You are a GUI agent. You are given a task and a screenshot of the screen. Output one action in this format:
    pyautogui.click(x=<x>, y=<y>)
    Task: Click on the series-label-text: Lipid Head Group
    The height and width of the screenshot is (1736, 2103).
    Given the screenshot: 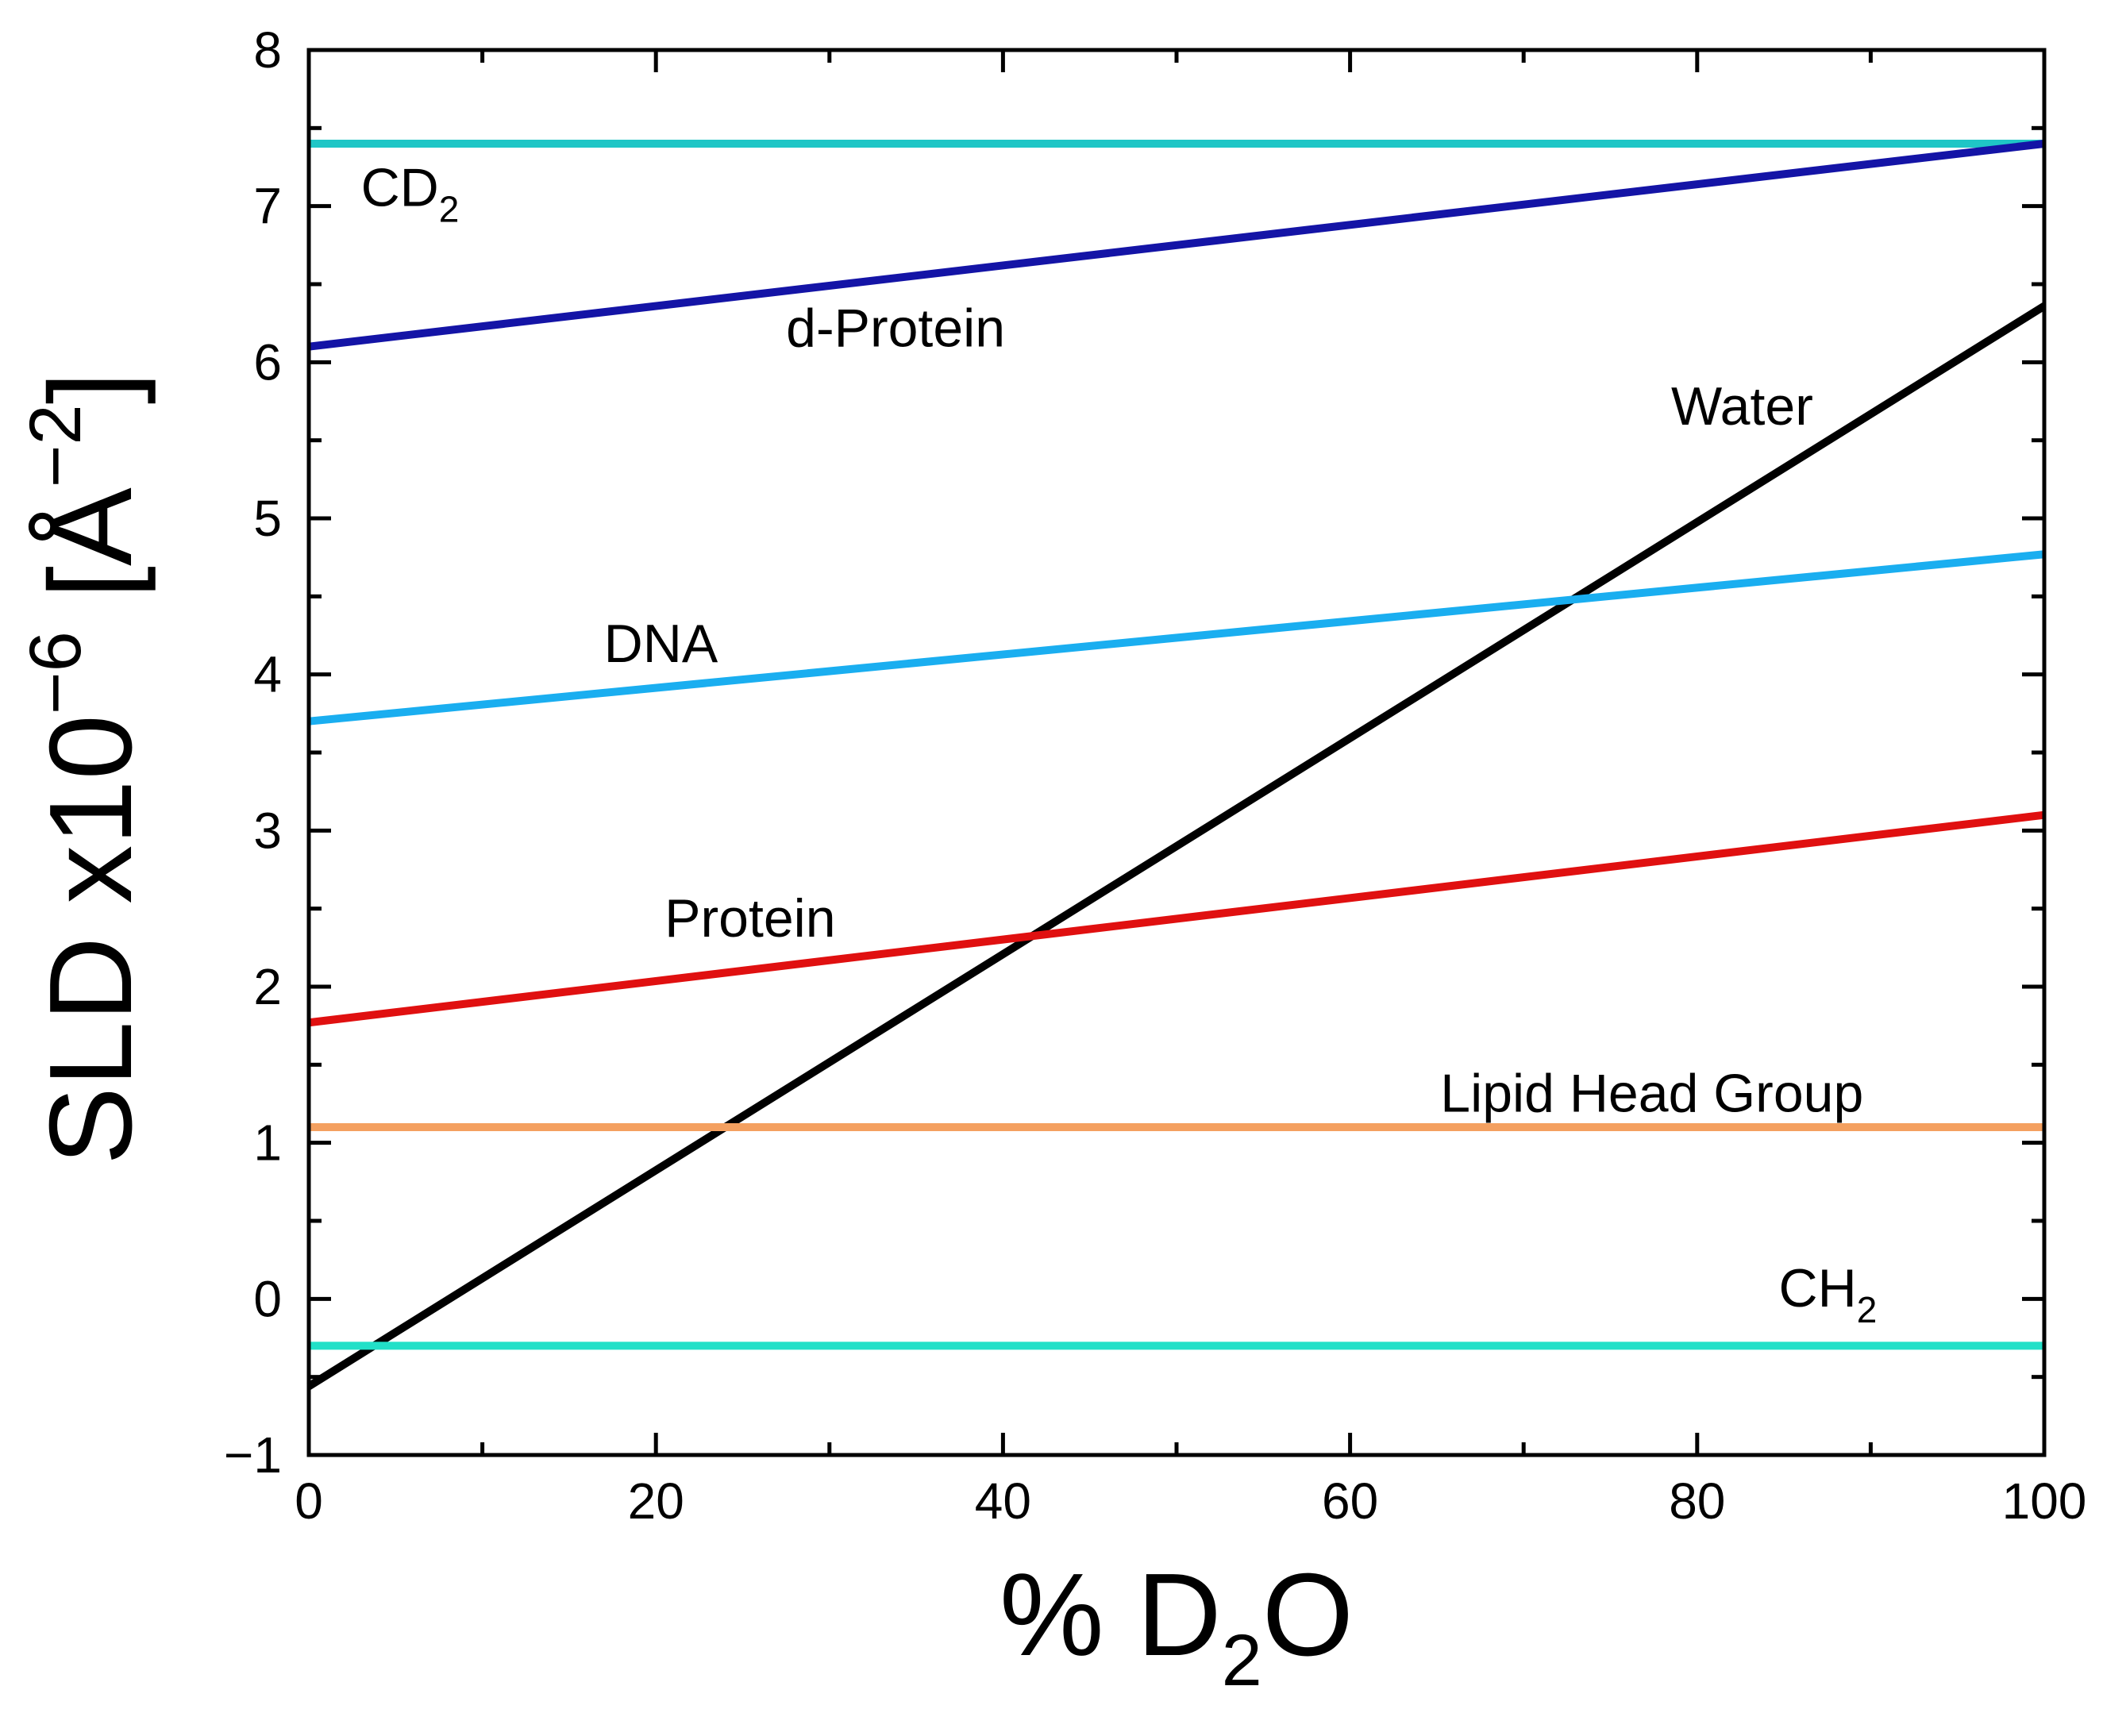 What is the action you would take?
    pyautogui.click(x=1651, y=1093)
    